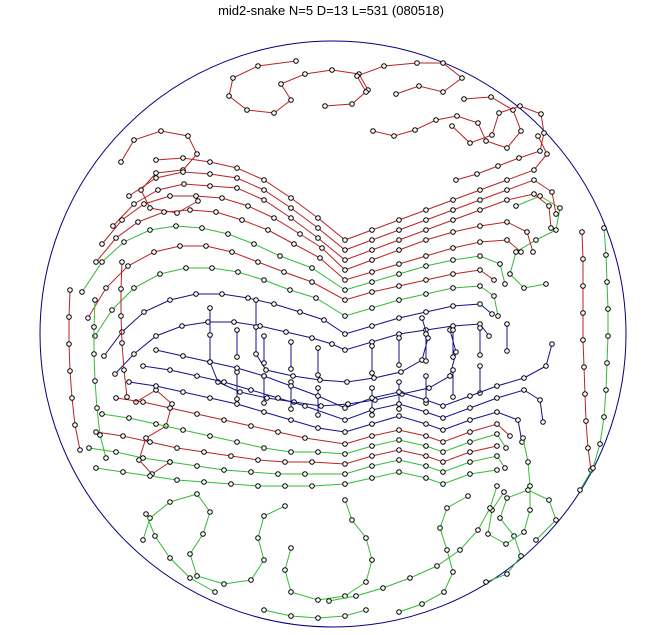 The image size is (662, 635). I want to click on path-segment-red, so click(586, 351).